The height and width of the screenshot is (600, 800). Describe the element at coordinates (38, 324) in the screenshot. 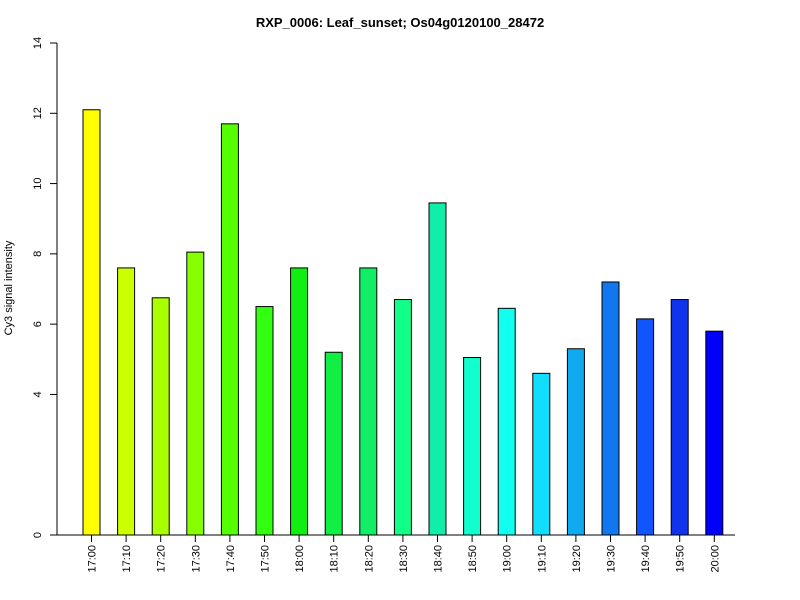

I see `y-tick-label: 6` at that location.